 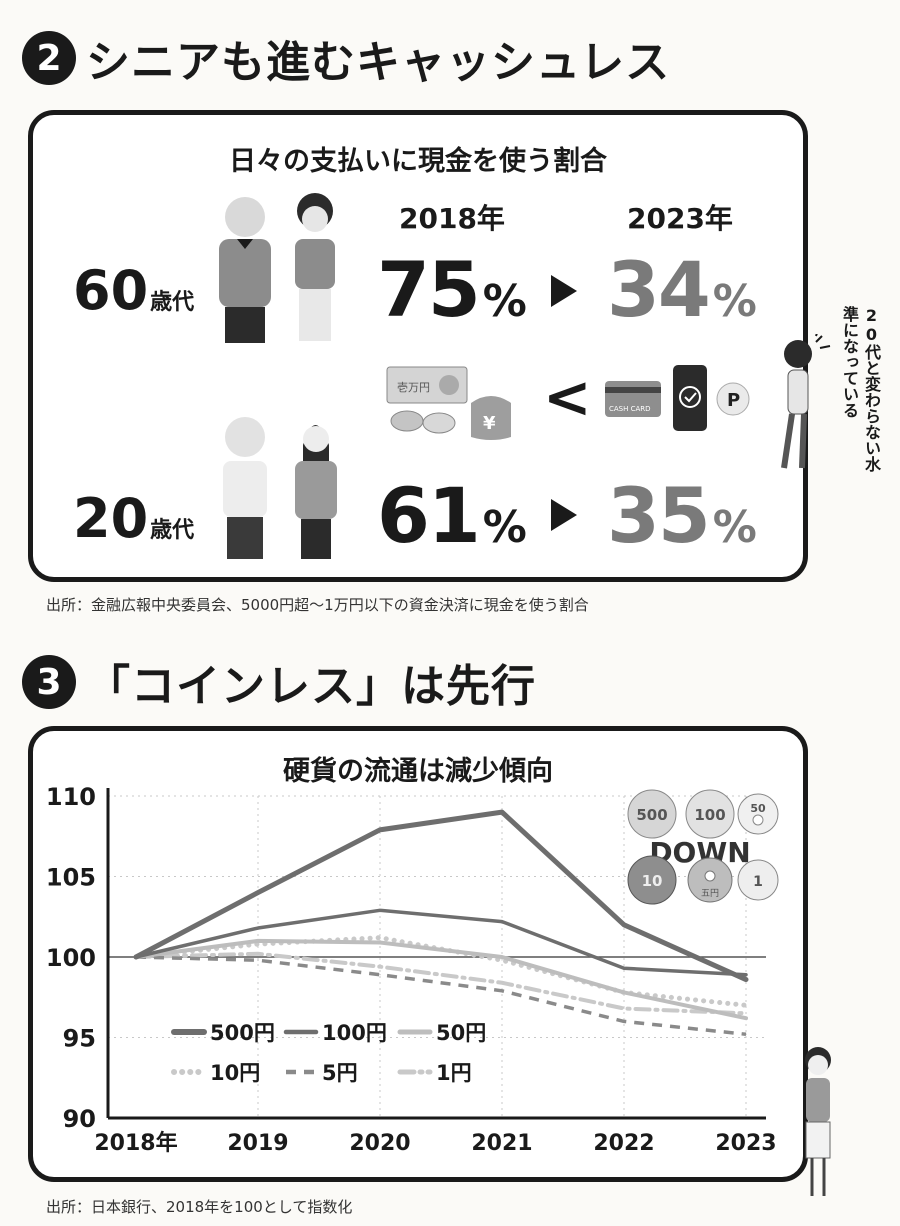 I want to click on pct-20s-2018: 61%, so click(x=452, y=515).